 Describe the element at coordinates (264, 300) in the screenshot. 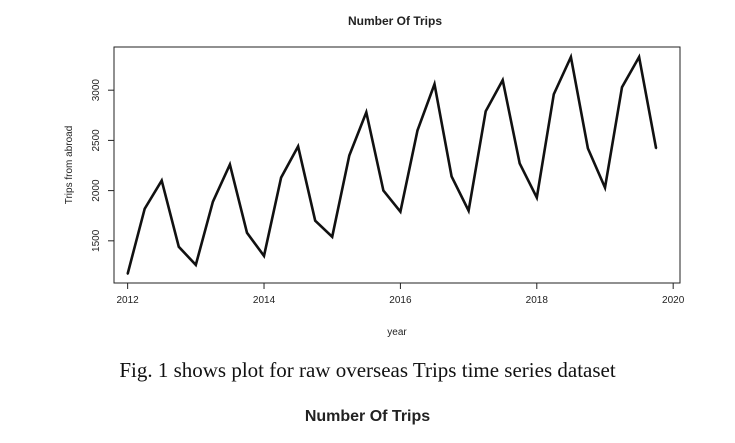

I see `x-tick-label: 2014` at that location.